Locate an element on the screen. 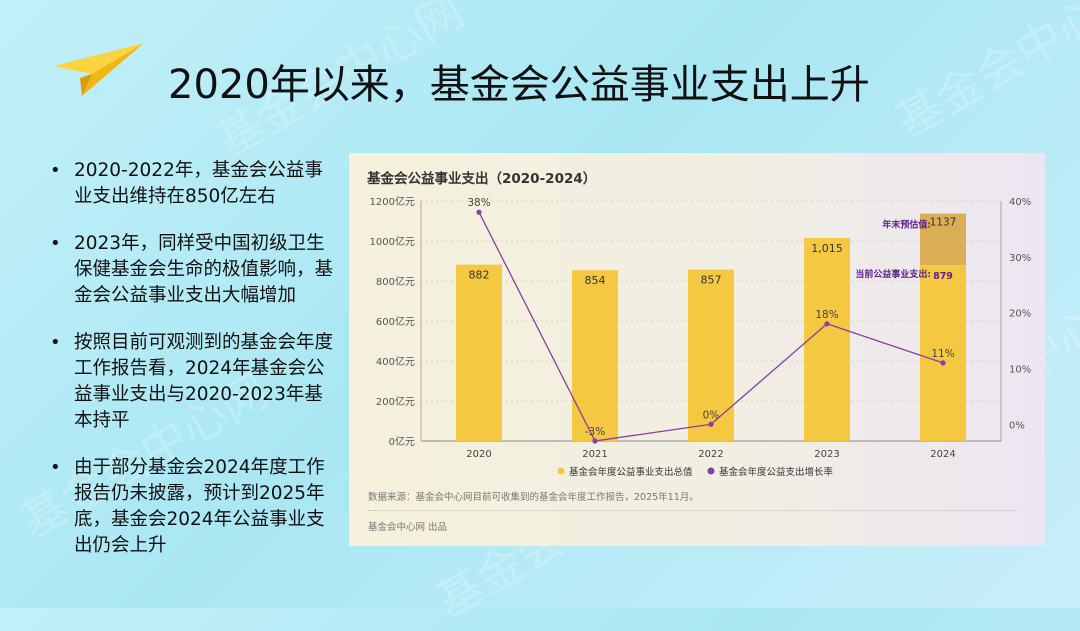  paper-plane-icon is located at coordinates (99, 69).